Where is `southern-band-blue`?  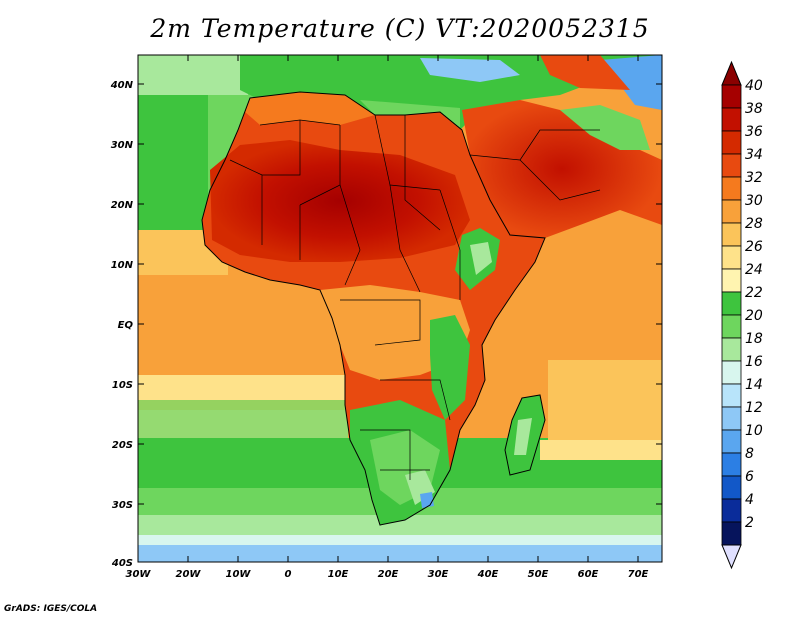 southern-band-blue is located at coordinates (400, 553).